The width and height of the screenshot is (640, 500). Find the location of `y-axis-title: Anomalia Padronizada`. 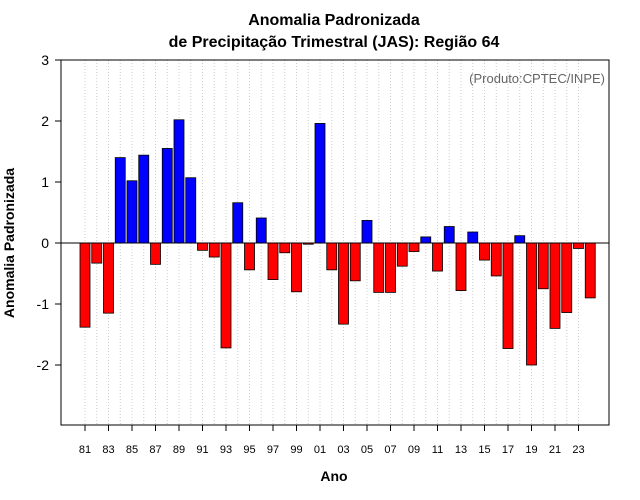

y-axis-title: Anomalia Padronizada is located at coordinates (9, 243).